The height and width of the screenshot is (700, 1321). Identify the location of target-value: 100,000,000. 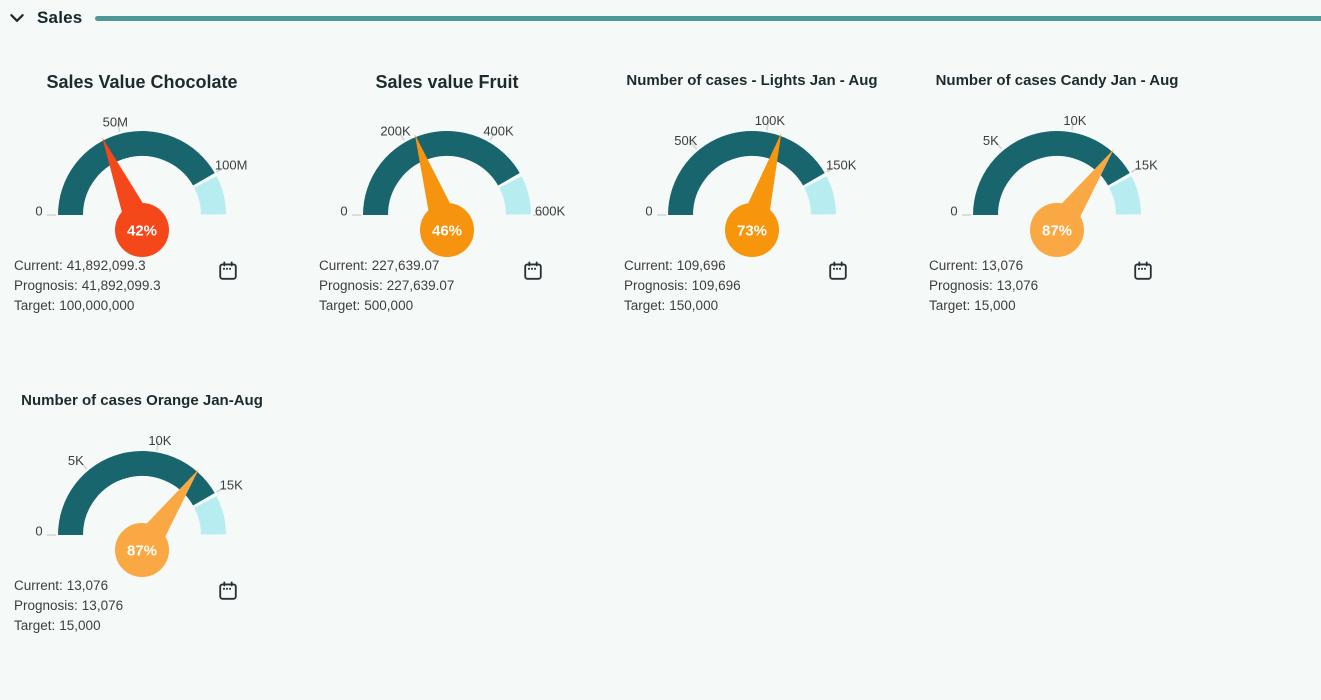
(97, 305).